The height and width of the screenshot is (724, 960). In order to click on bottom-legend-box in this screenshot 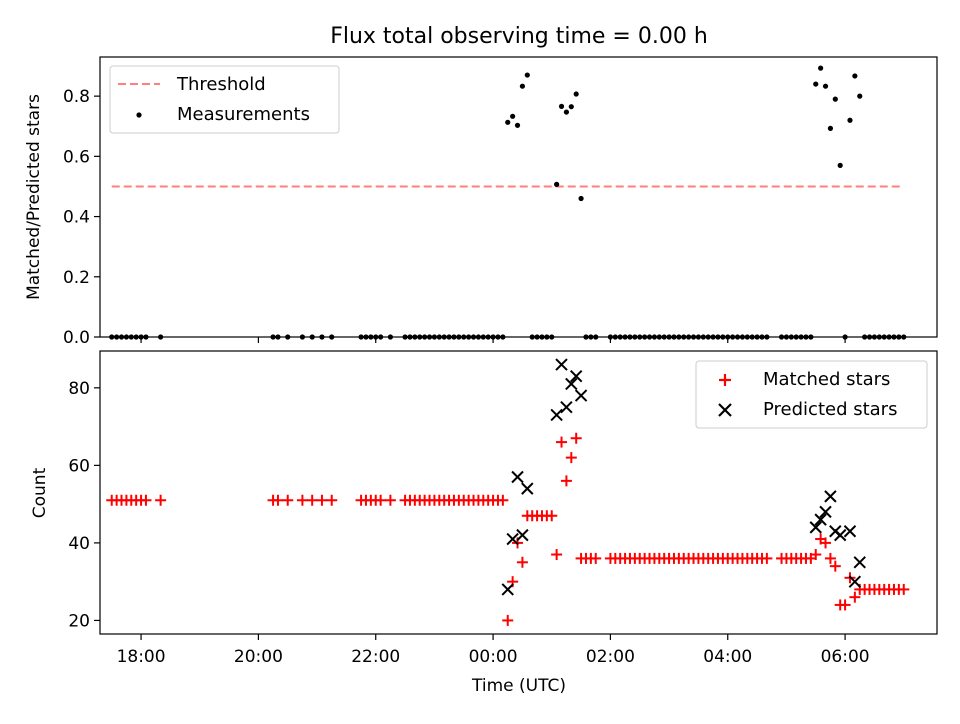, I will do `click(811, 394)`.